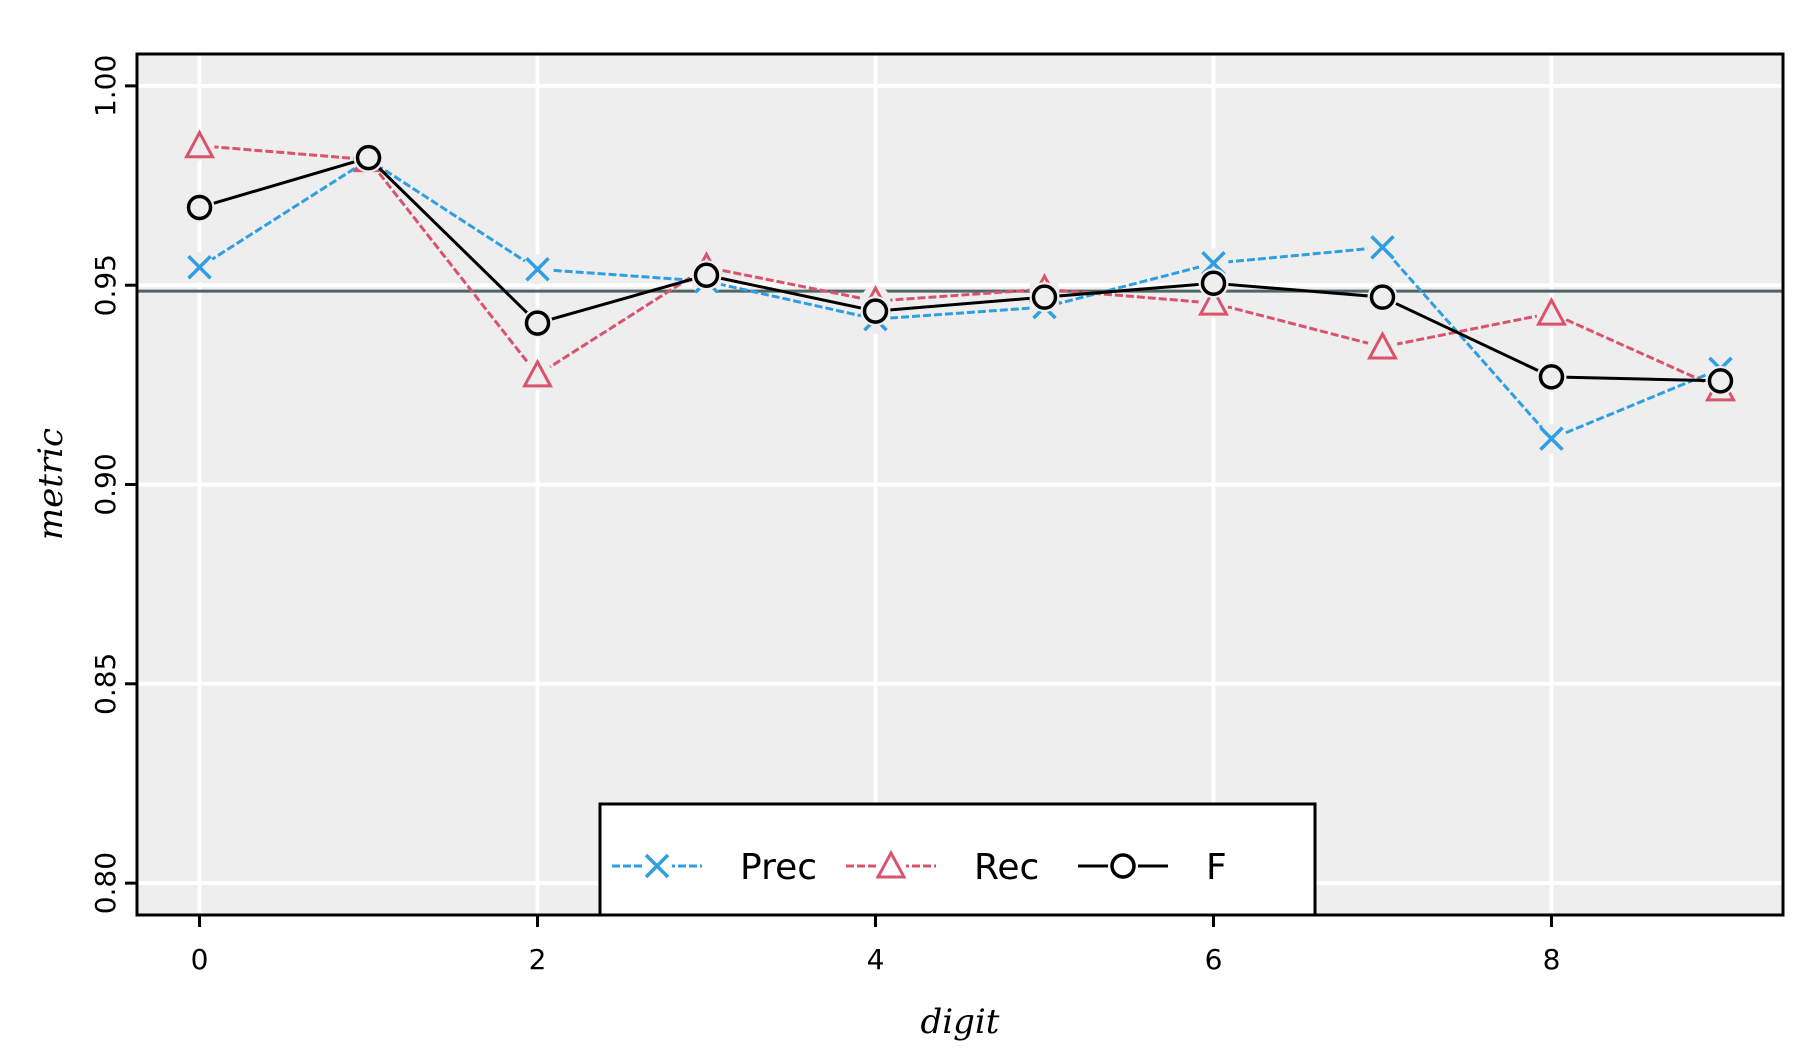 The height and width of the screenshot is (1050, 1800). I want to click on legend-label-rec: Rec, so click(1006, 867).